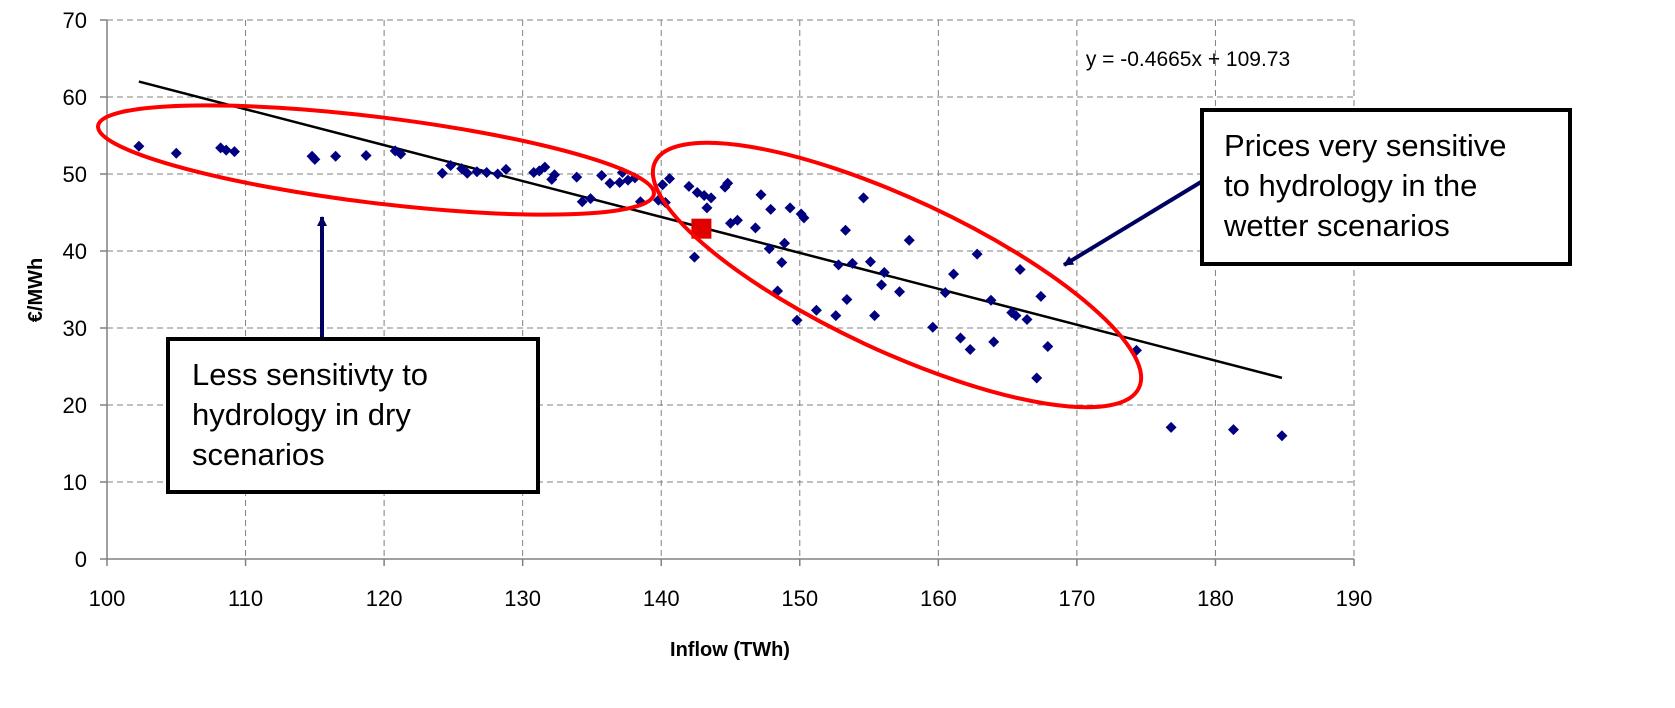 Image resolution: width=1675 pixels, height=708 pixels. What do you see at coordinates (384, 598) in the screenshot?
I see `x-tick-label: 120` at bounding box center [384, 598].